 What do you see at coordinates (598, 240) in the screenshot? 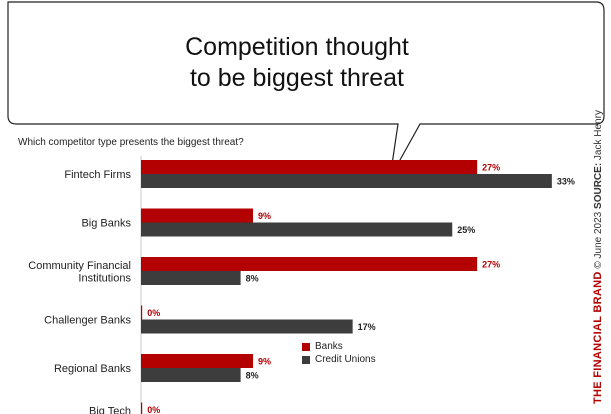
I see `source-date: © June 2023` at bounding box center [598, 240].